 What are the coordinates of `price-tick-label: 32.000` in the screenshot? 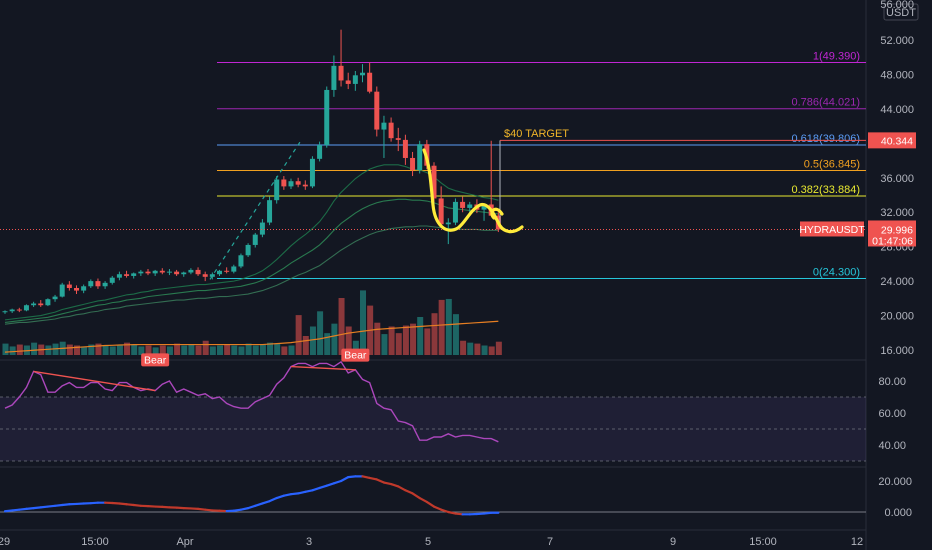 It's located at (897, 213).